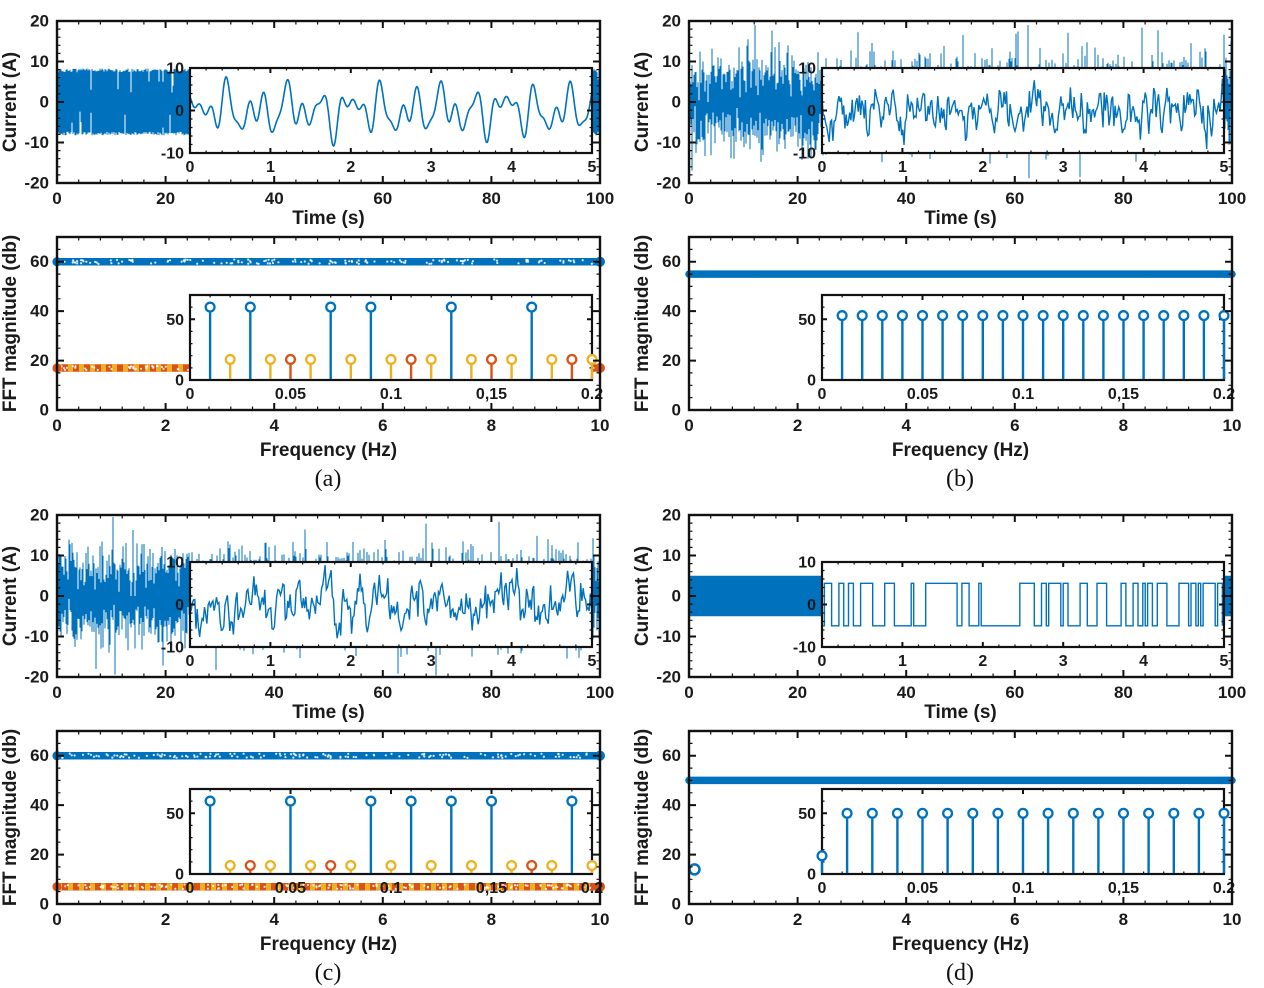 The image size is (1264, 988). I want to click on caption-b: (b), so click(960, 479).